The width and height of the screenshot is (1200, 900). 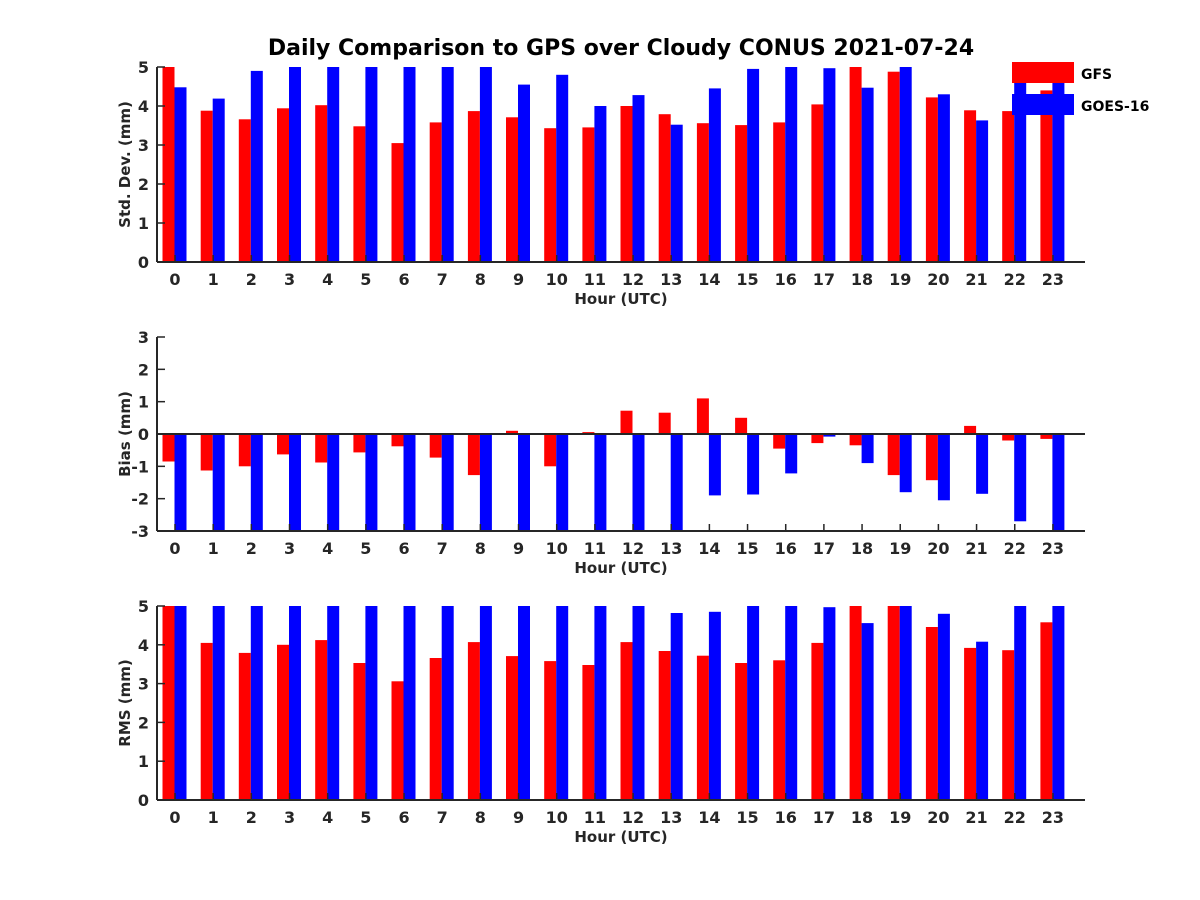 What do you see at coordinates (125, 164) in the screenshot?
I see `y-axis-label: Std. Dev. (mm)` at bounding box center [125, 164].